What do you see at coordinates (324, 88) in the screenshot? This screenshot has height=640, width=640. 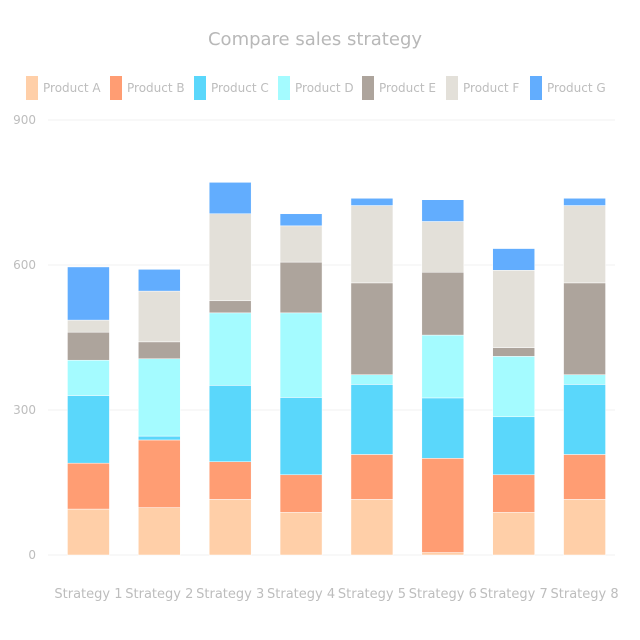 I see `legend-label: Product D` at bounding box center [324, 88].